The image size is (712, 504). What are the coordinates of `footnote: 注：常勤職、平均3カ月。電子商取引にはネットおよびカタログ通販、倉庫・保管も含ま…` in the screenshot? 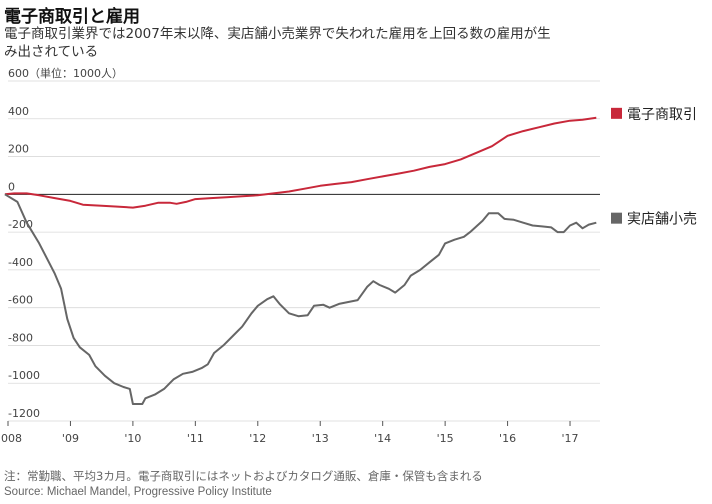 It's located at (243, 476).